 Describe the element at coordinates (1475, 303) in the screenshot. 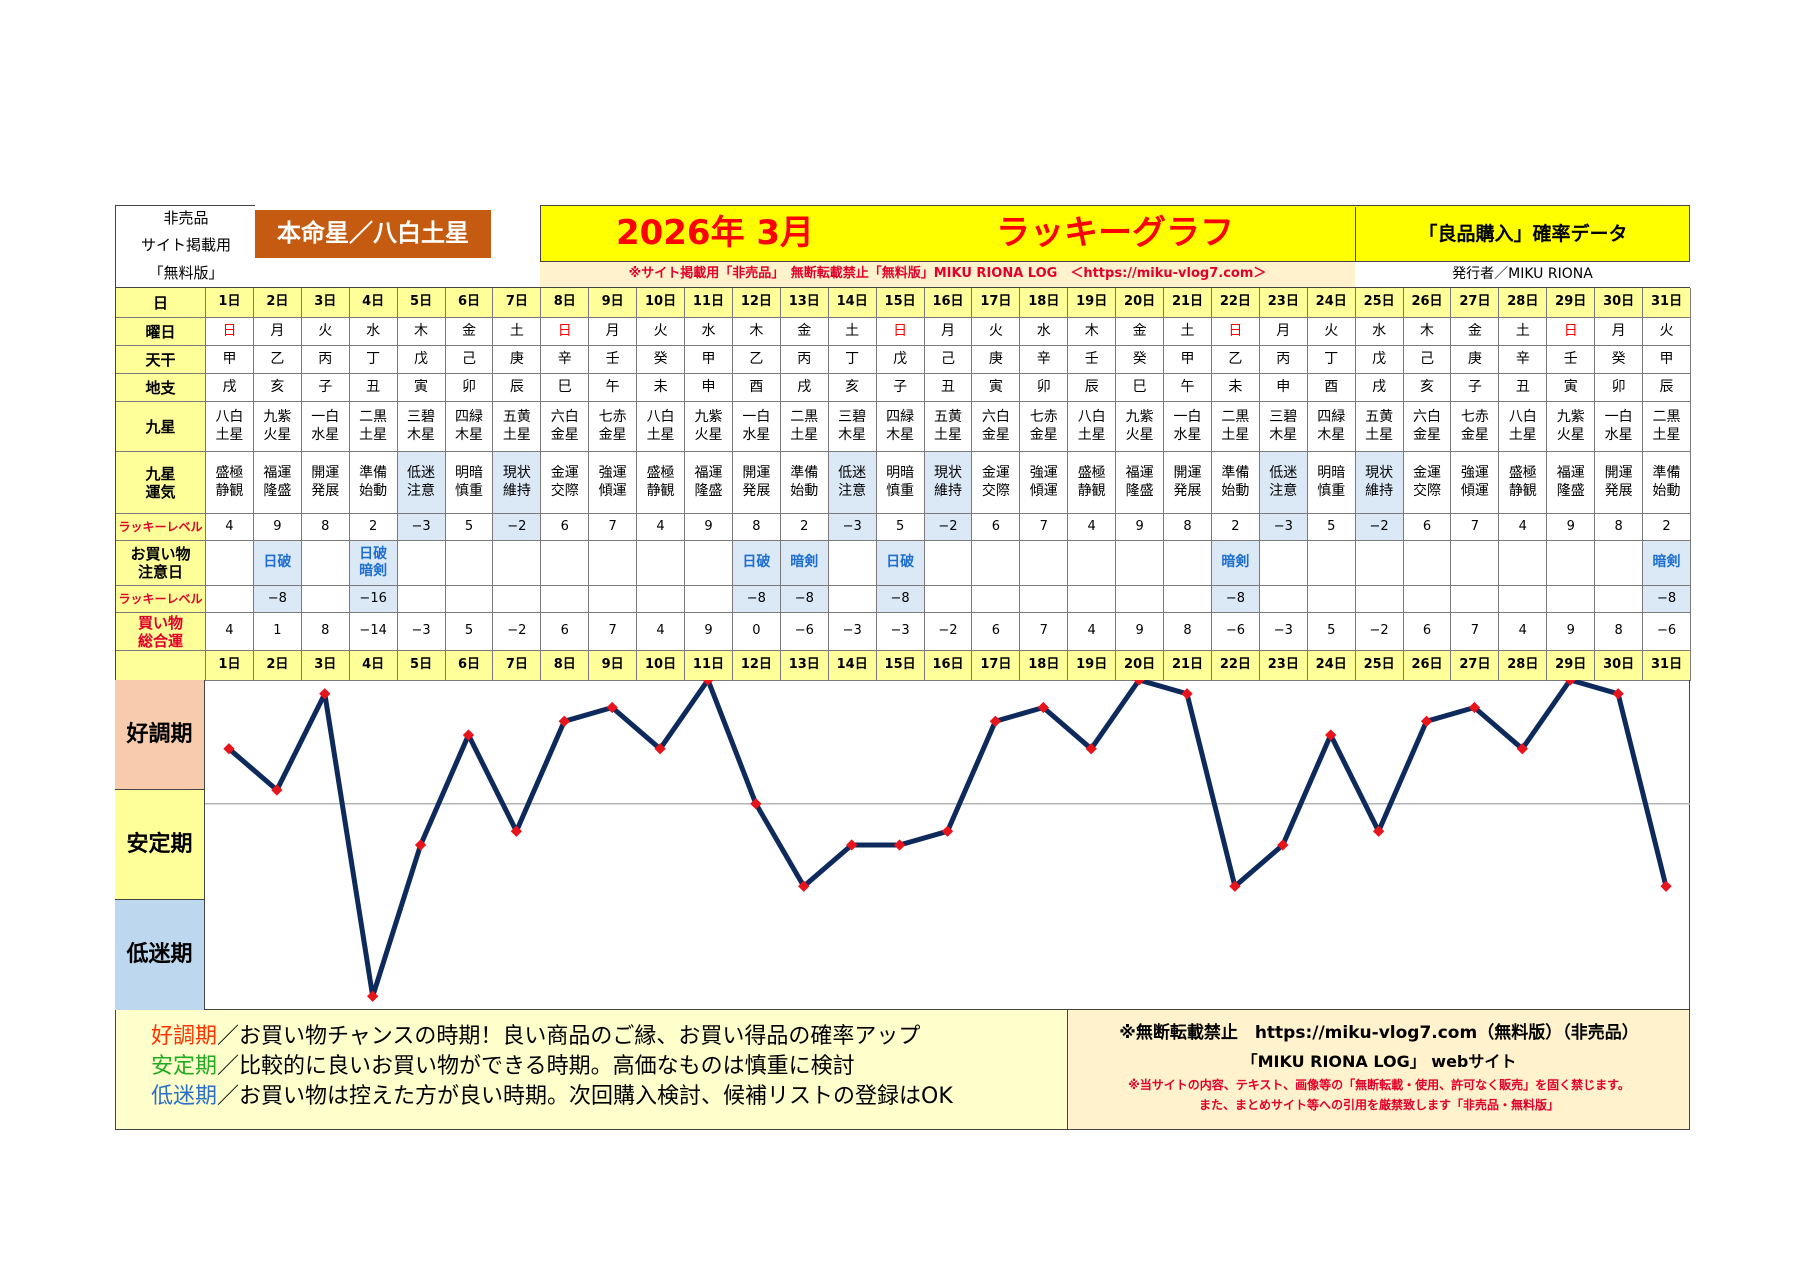

I see `days-cell: 27日` at that location.